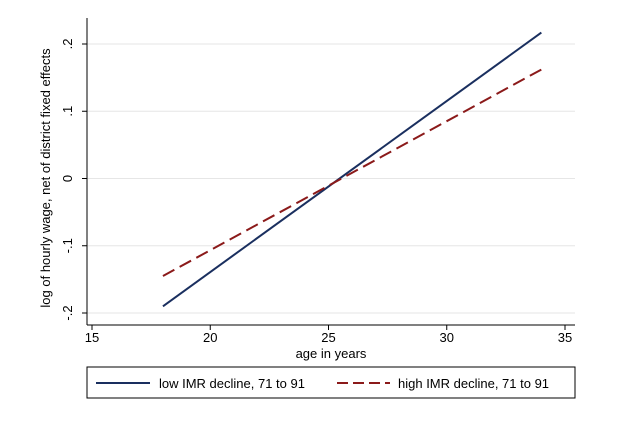  I want to click on x-tick-label: 35, so click(565, 337).